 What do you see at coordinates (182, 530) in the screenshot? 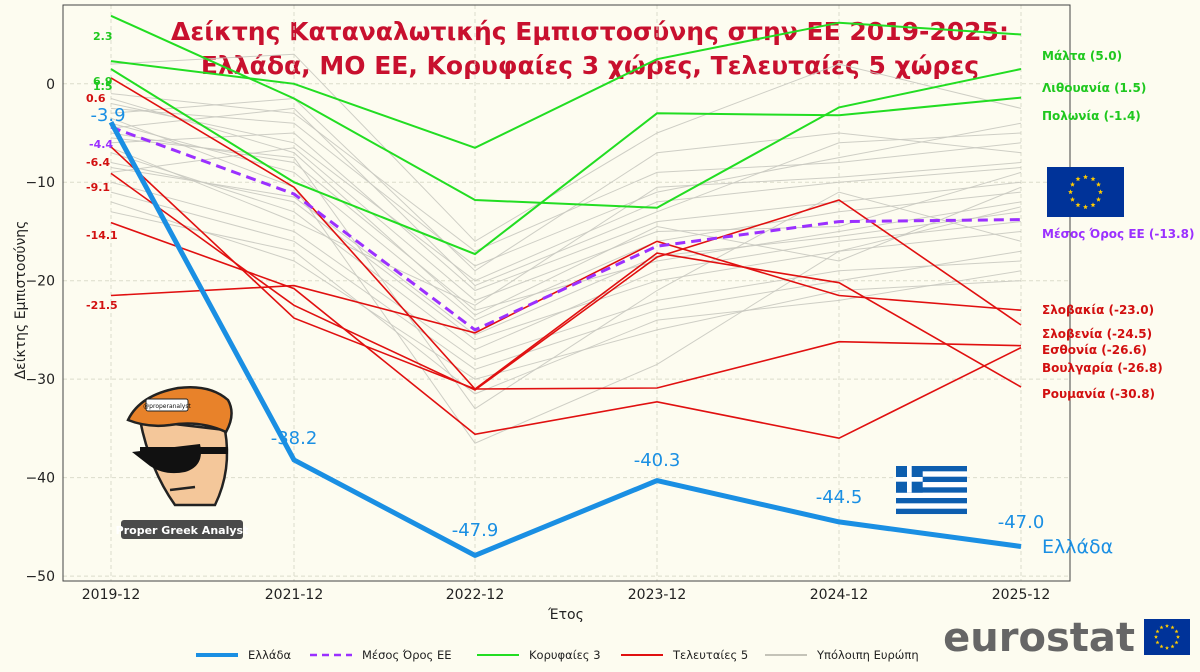
I see `watermark-text: Proper Greek Analyst` at bounding box center [182, 530].